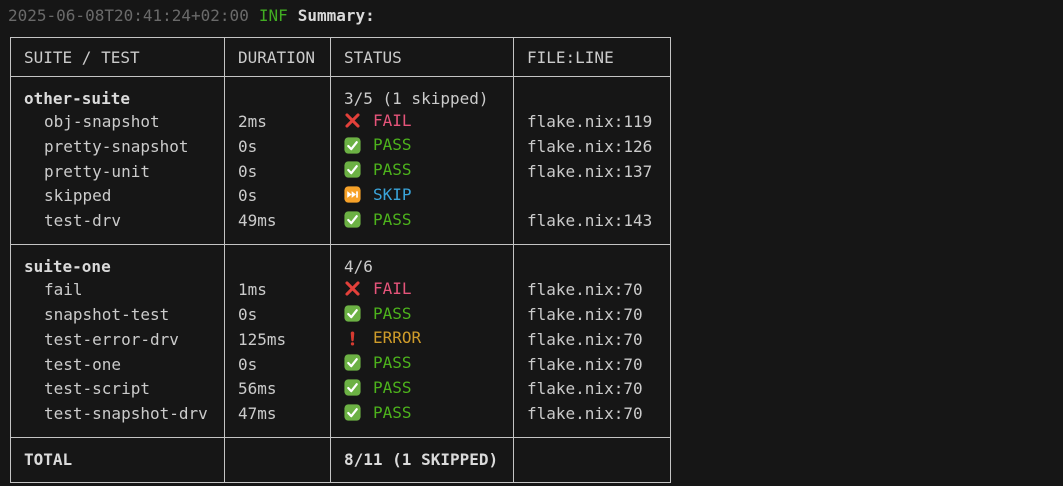  Describe the element at coordinates (592, 146) in the screenshot. I see `test-file-line: flake.nix:126` at that location.